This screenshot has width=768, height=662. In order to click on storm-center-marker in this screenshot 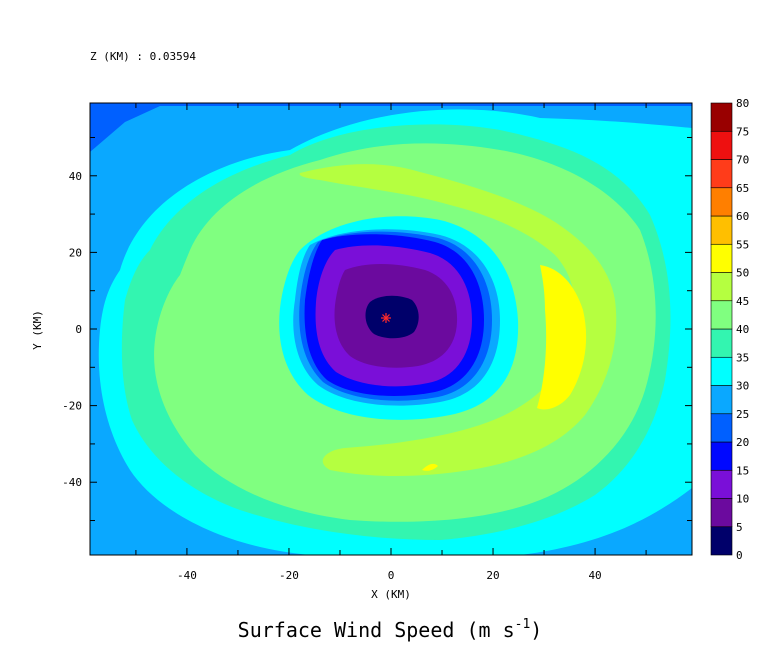, I will do `click(386, 318)`.